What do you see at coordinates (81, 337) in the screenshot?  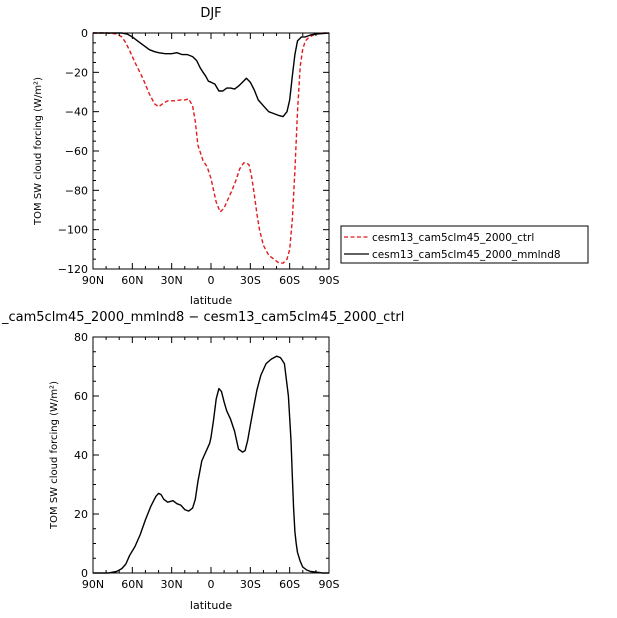 I see `y-tick-label: 80` at bounding box center [81, 337].